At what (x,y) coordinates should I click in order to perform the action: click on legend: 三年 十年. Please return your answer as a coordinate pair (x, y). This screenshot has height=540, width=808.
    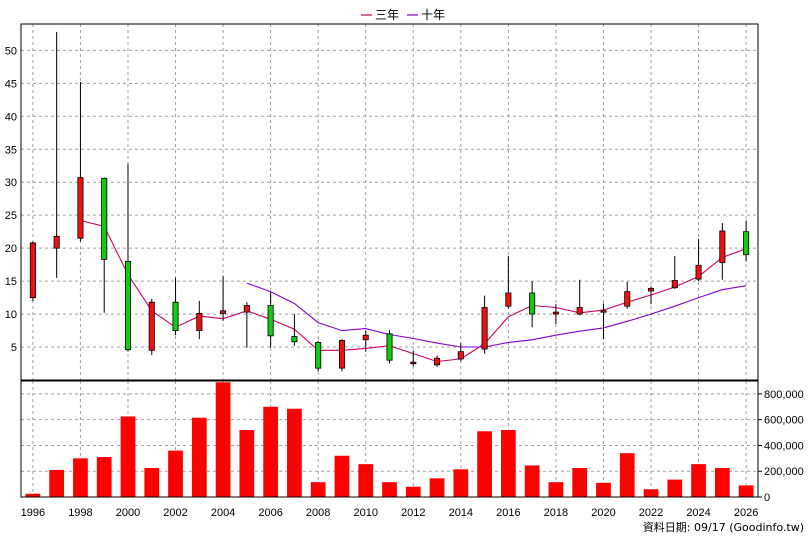
    Looking at the image, I should click on (403, 15).